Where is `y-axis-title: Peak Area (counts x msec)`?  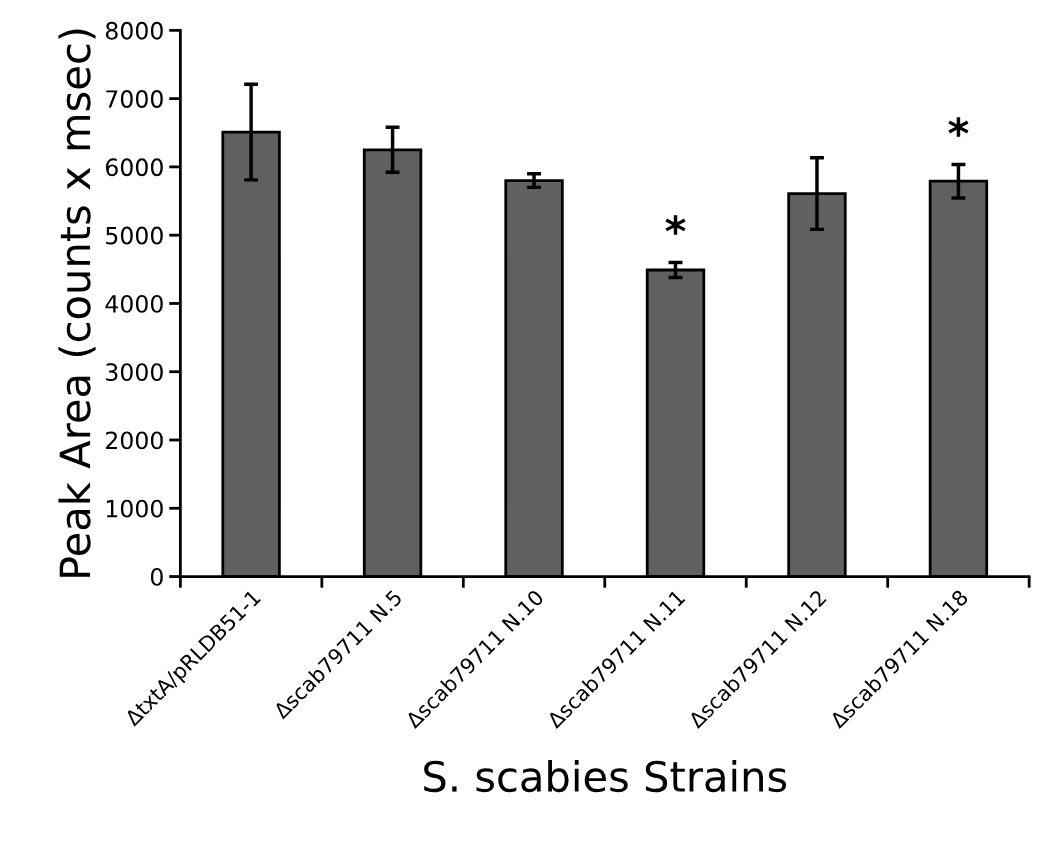
y-axis-title: Peak Area (counts x msec) is located at coordinates (77, 303).